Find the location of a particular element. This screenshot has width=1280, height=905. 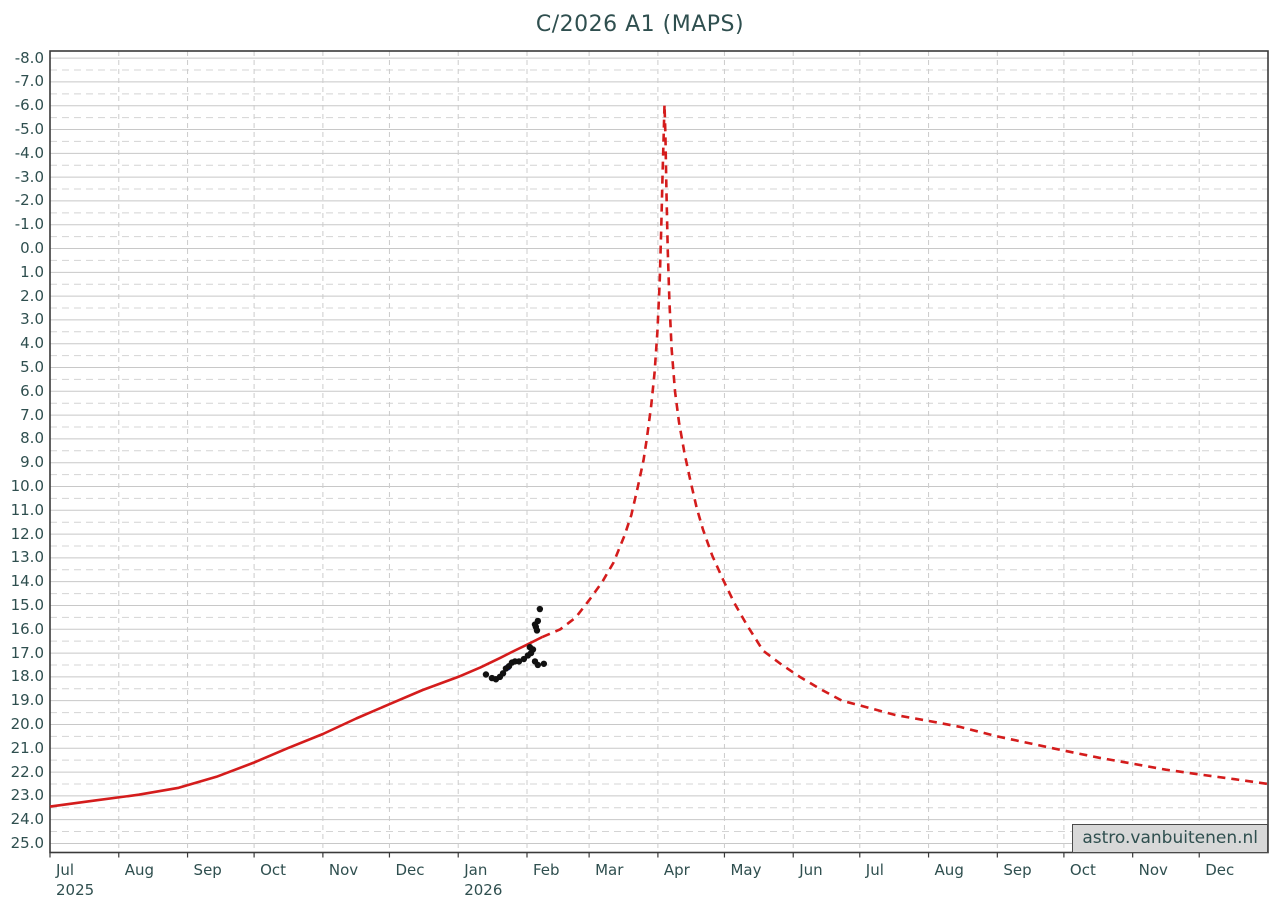

y-tick-label: 1.0 is located at coordinates (32, 271).